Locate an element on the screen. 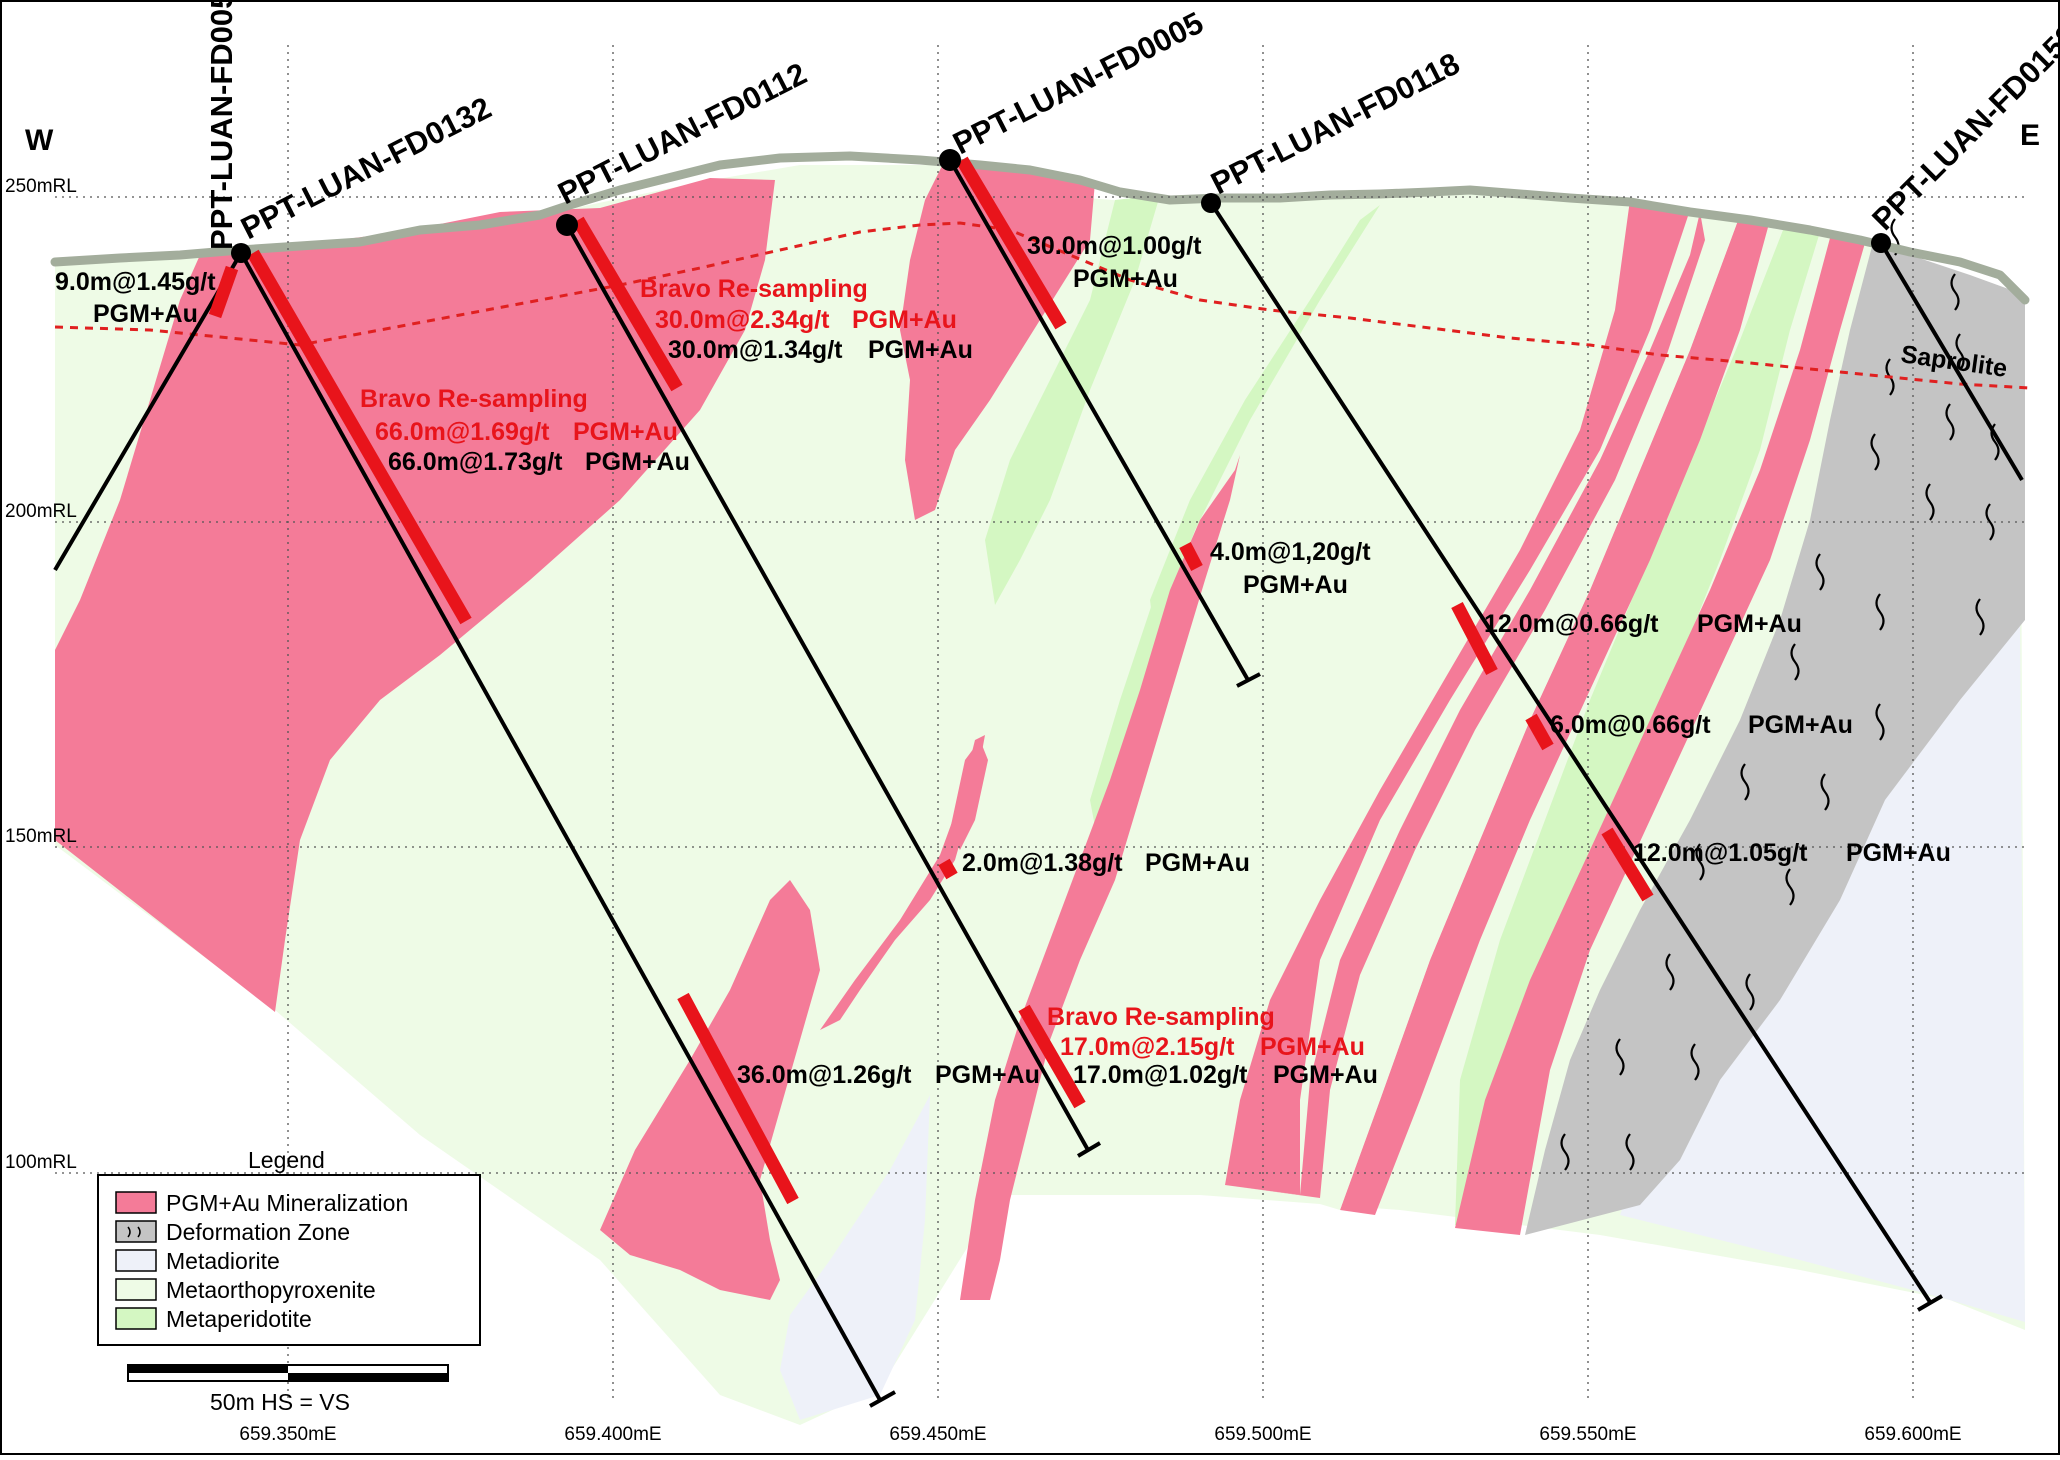  annotation-fd0118-c-unit: PGM+Au is located at coordinates (1898, 853).